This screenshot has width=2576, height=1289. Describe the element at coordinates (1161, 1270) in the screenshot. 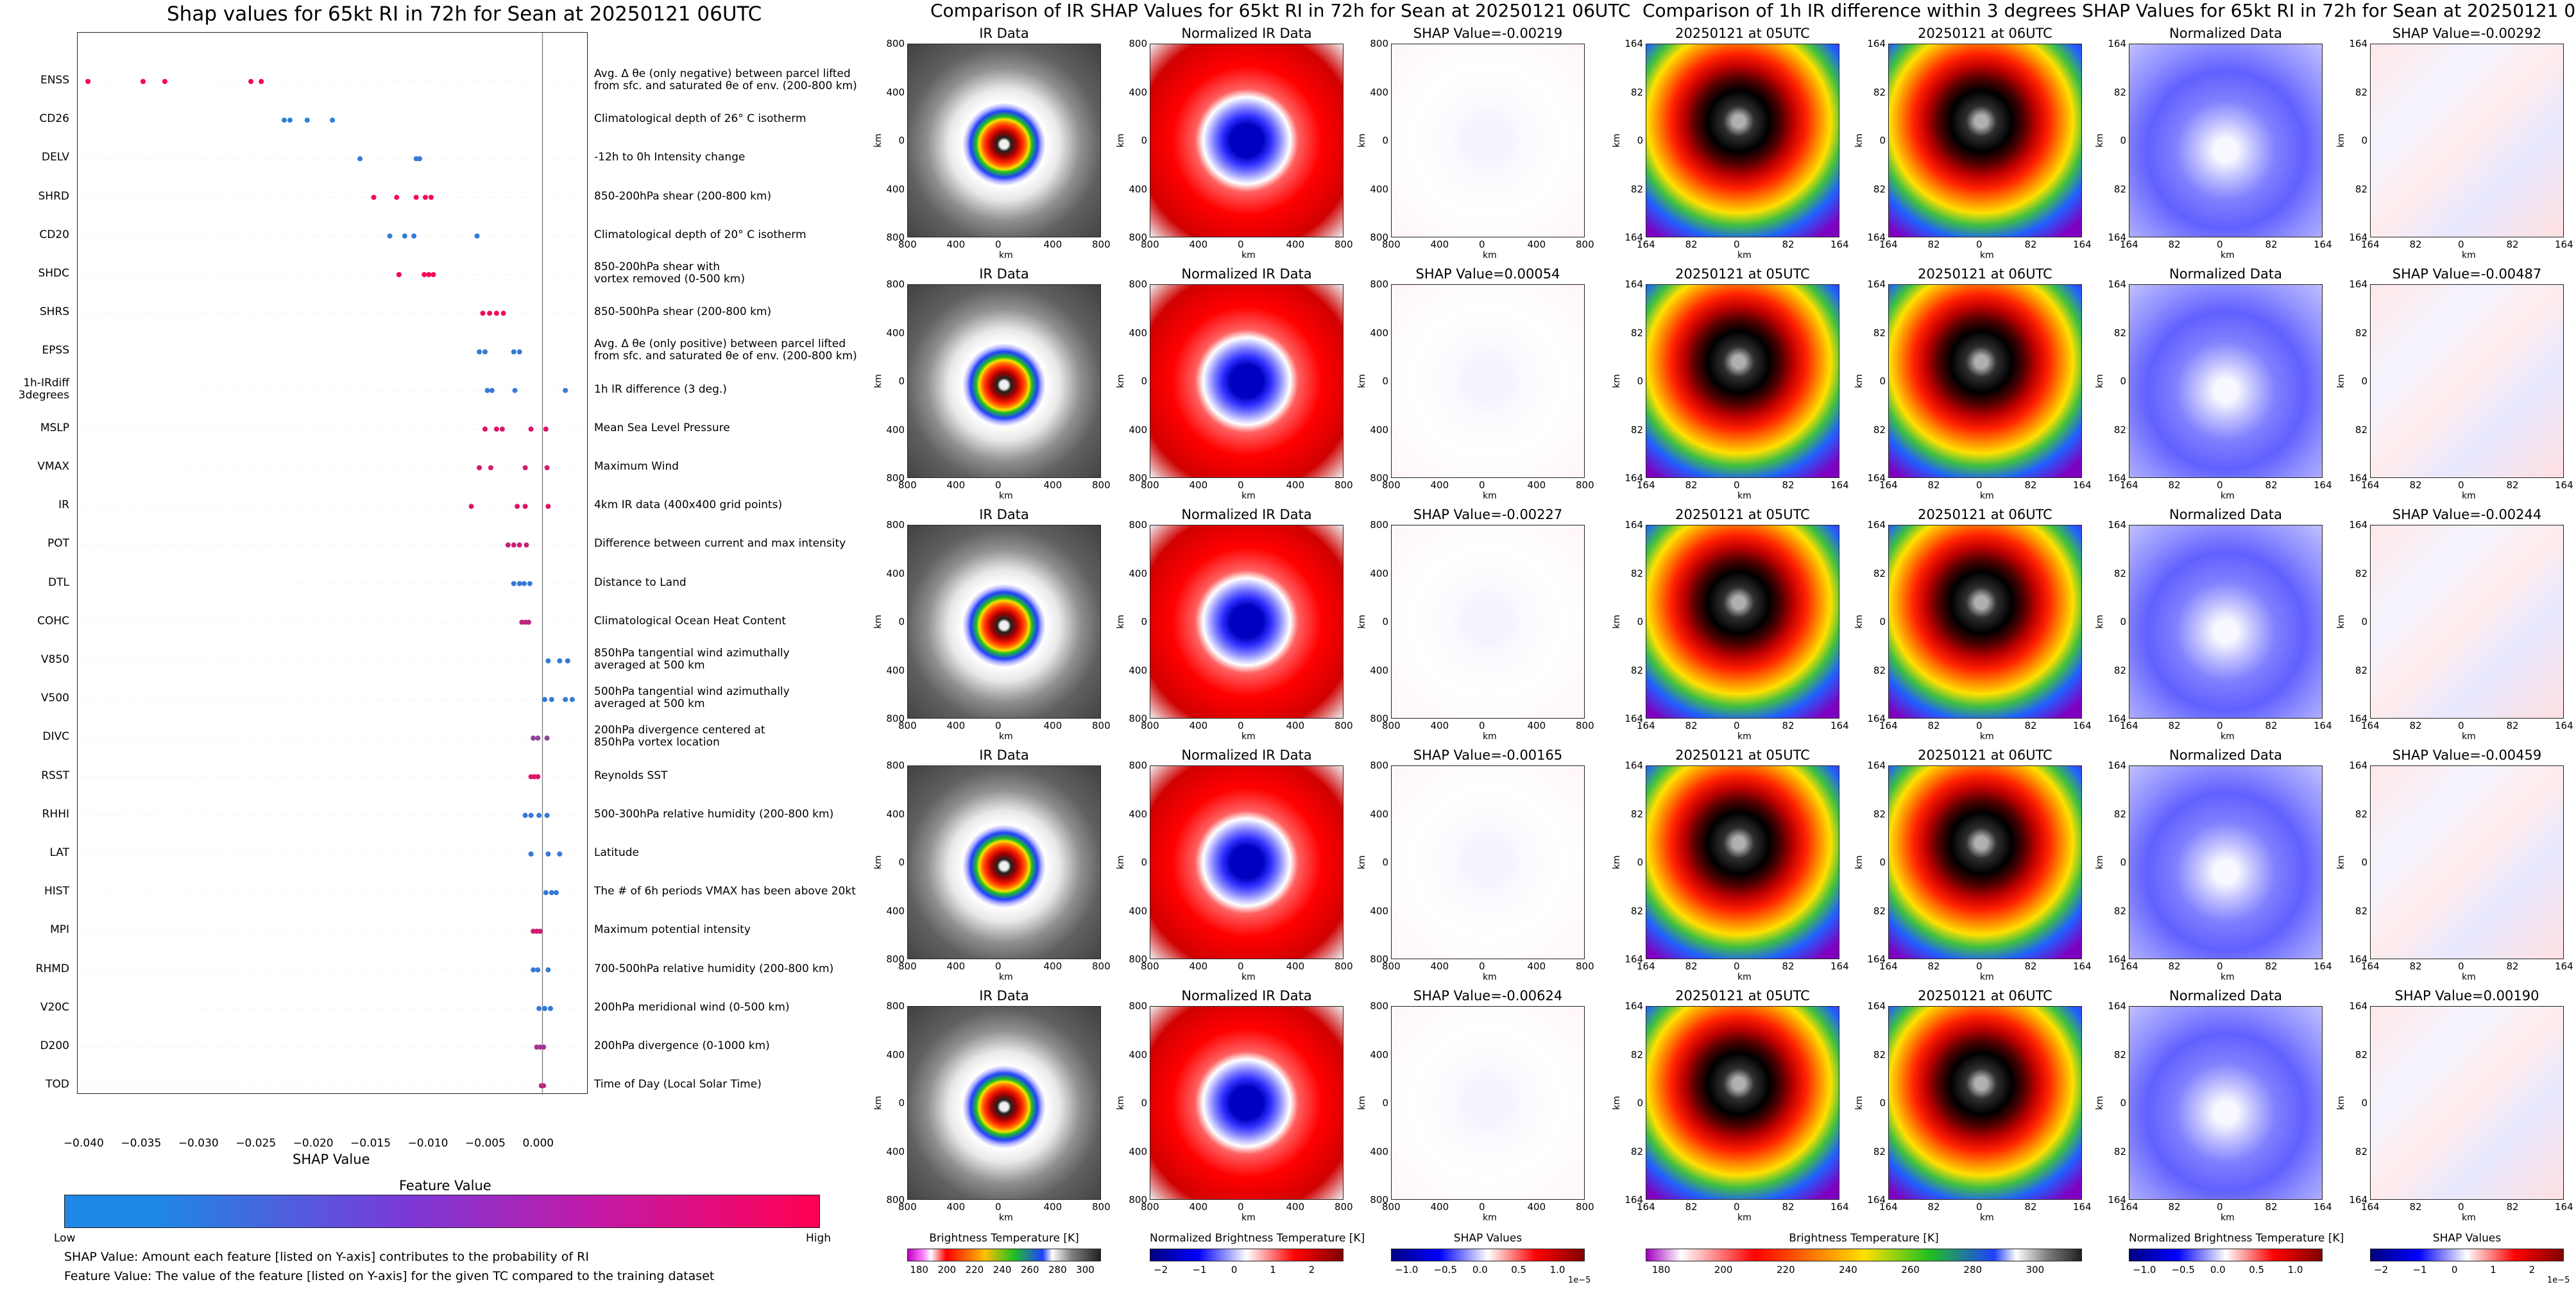

I see `colorbar-tick-label: −2` at that location.